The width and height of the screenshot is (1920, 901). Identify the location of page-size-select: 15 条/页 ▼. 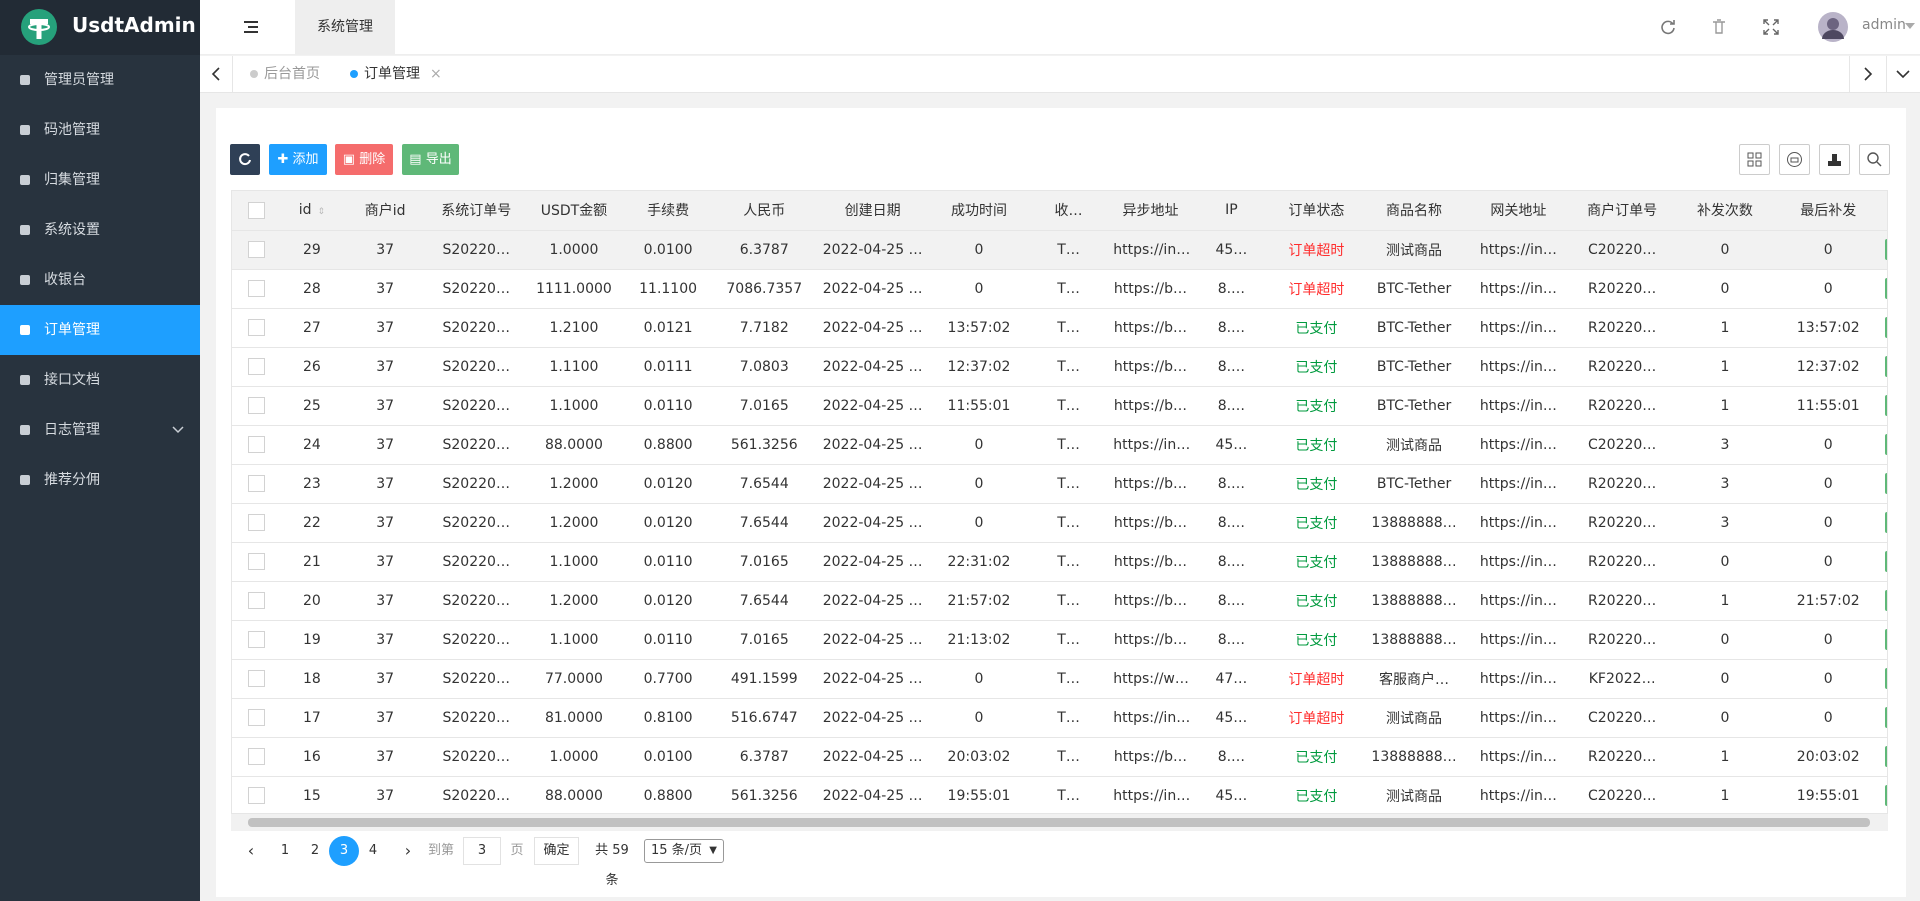
(684, 851).